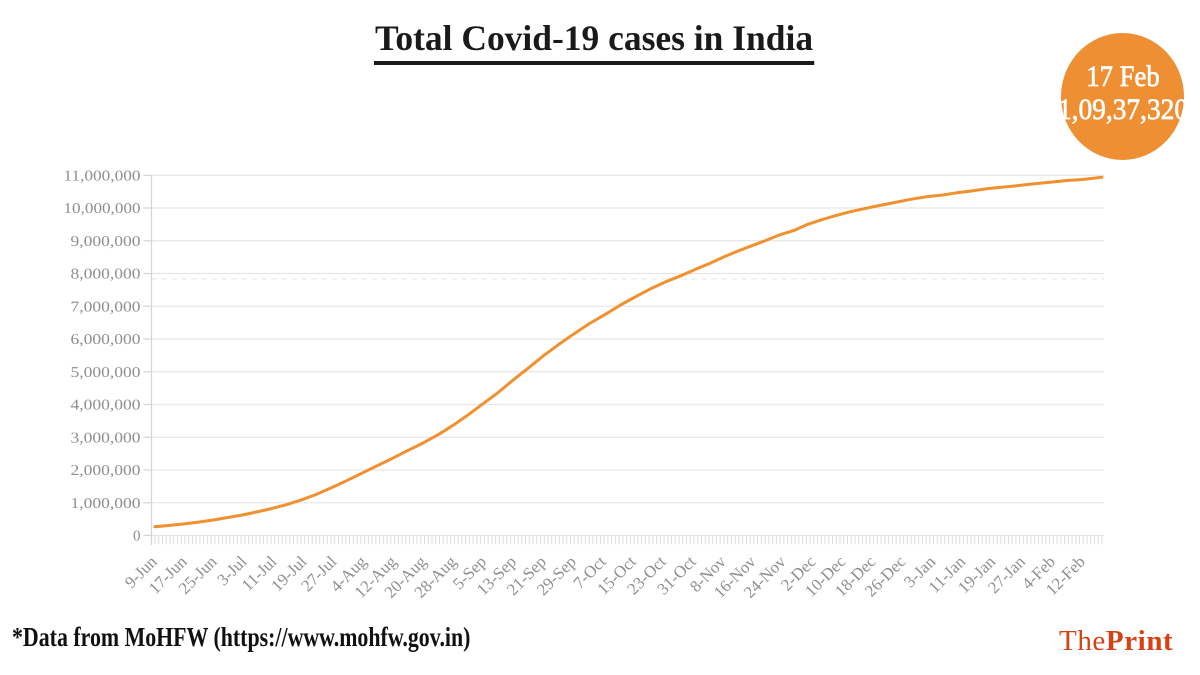  I want to click on svg-text: 0, so click(137, 537).